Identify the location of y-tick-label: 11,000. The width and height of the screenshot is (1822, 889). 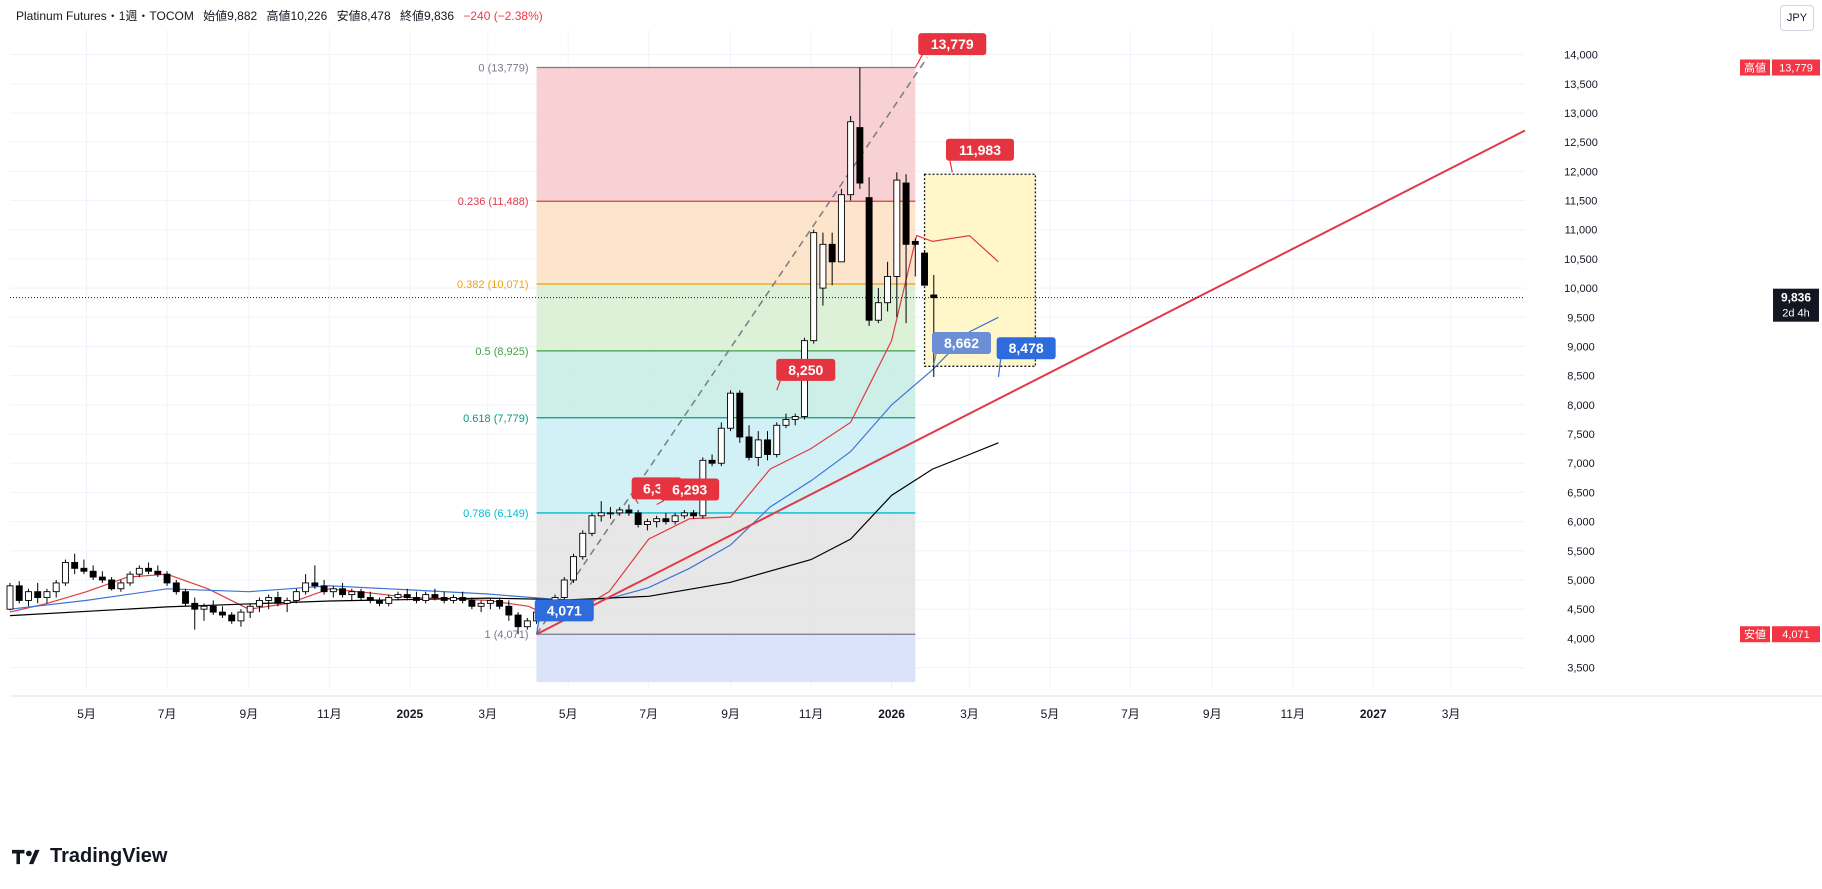
(1581, 231).